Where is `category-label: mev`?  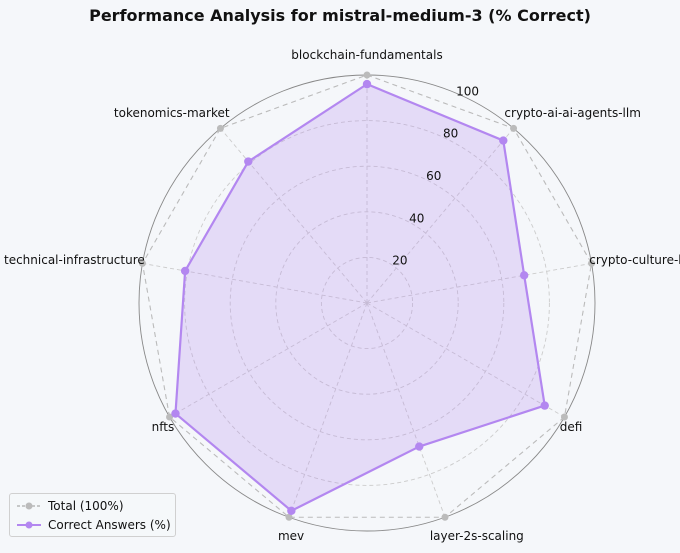 category-label: mev is located at coordinates (291, 536).